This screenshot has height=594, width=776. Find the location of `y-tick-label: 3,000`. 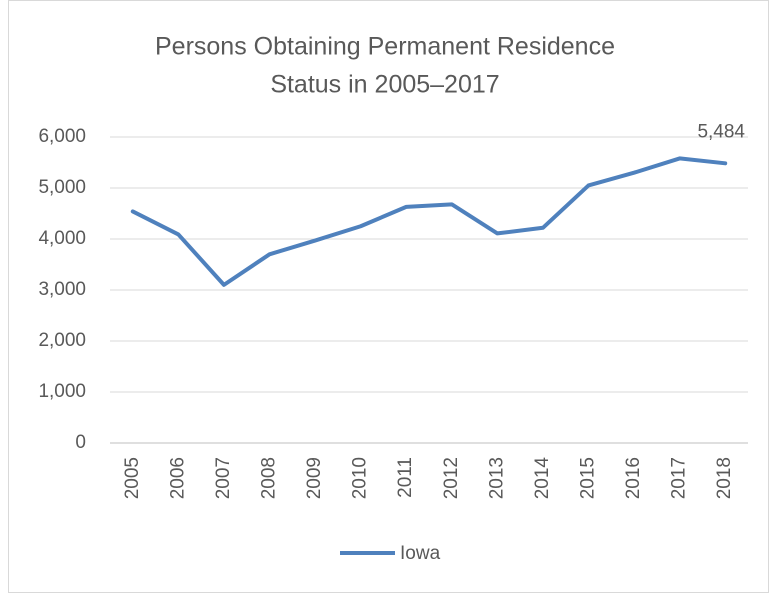

y-tick-label: 3,000 is located at coordinates (62, 289).